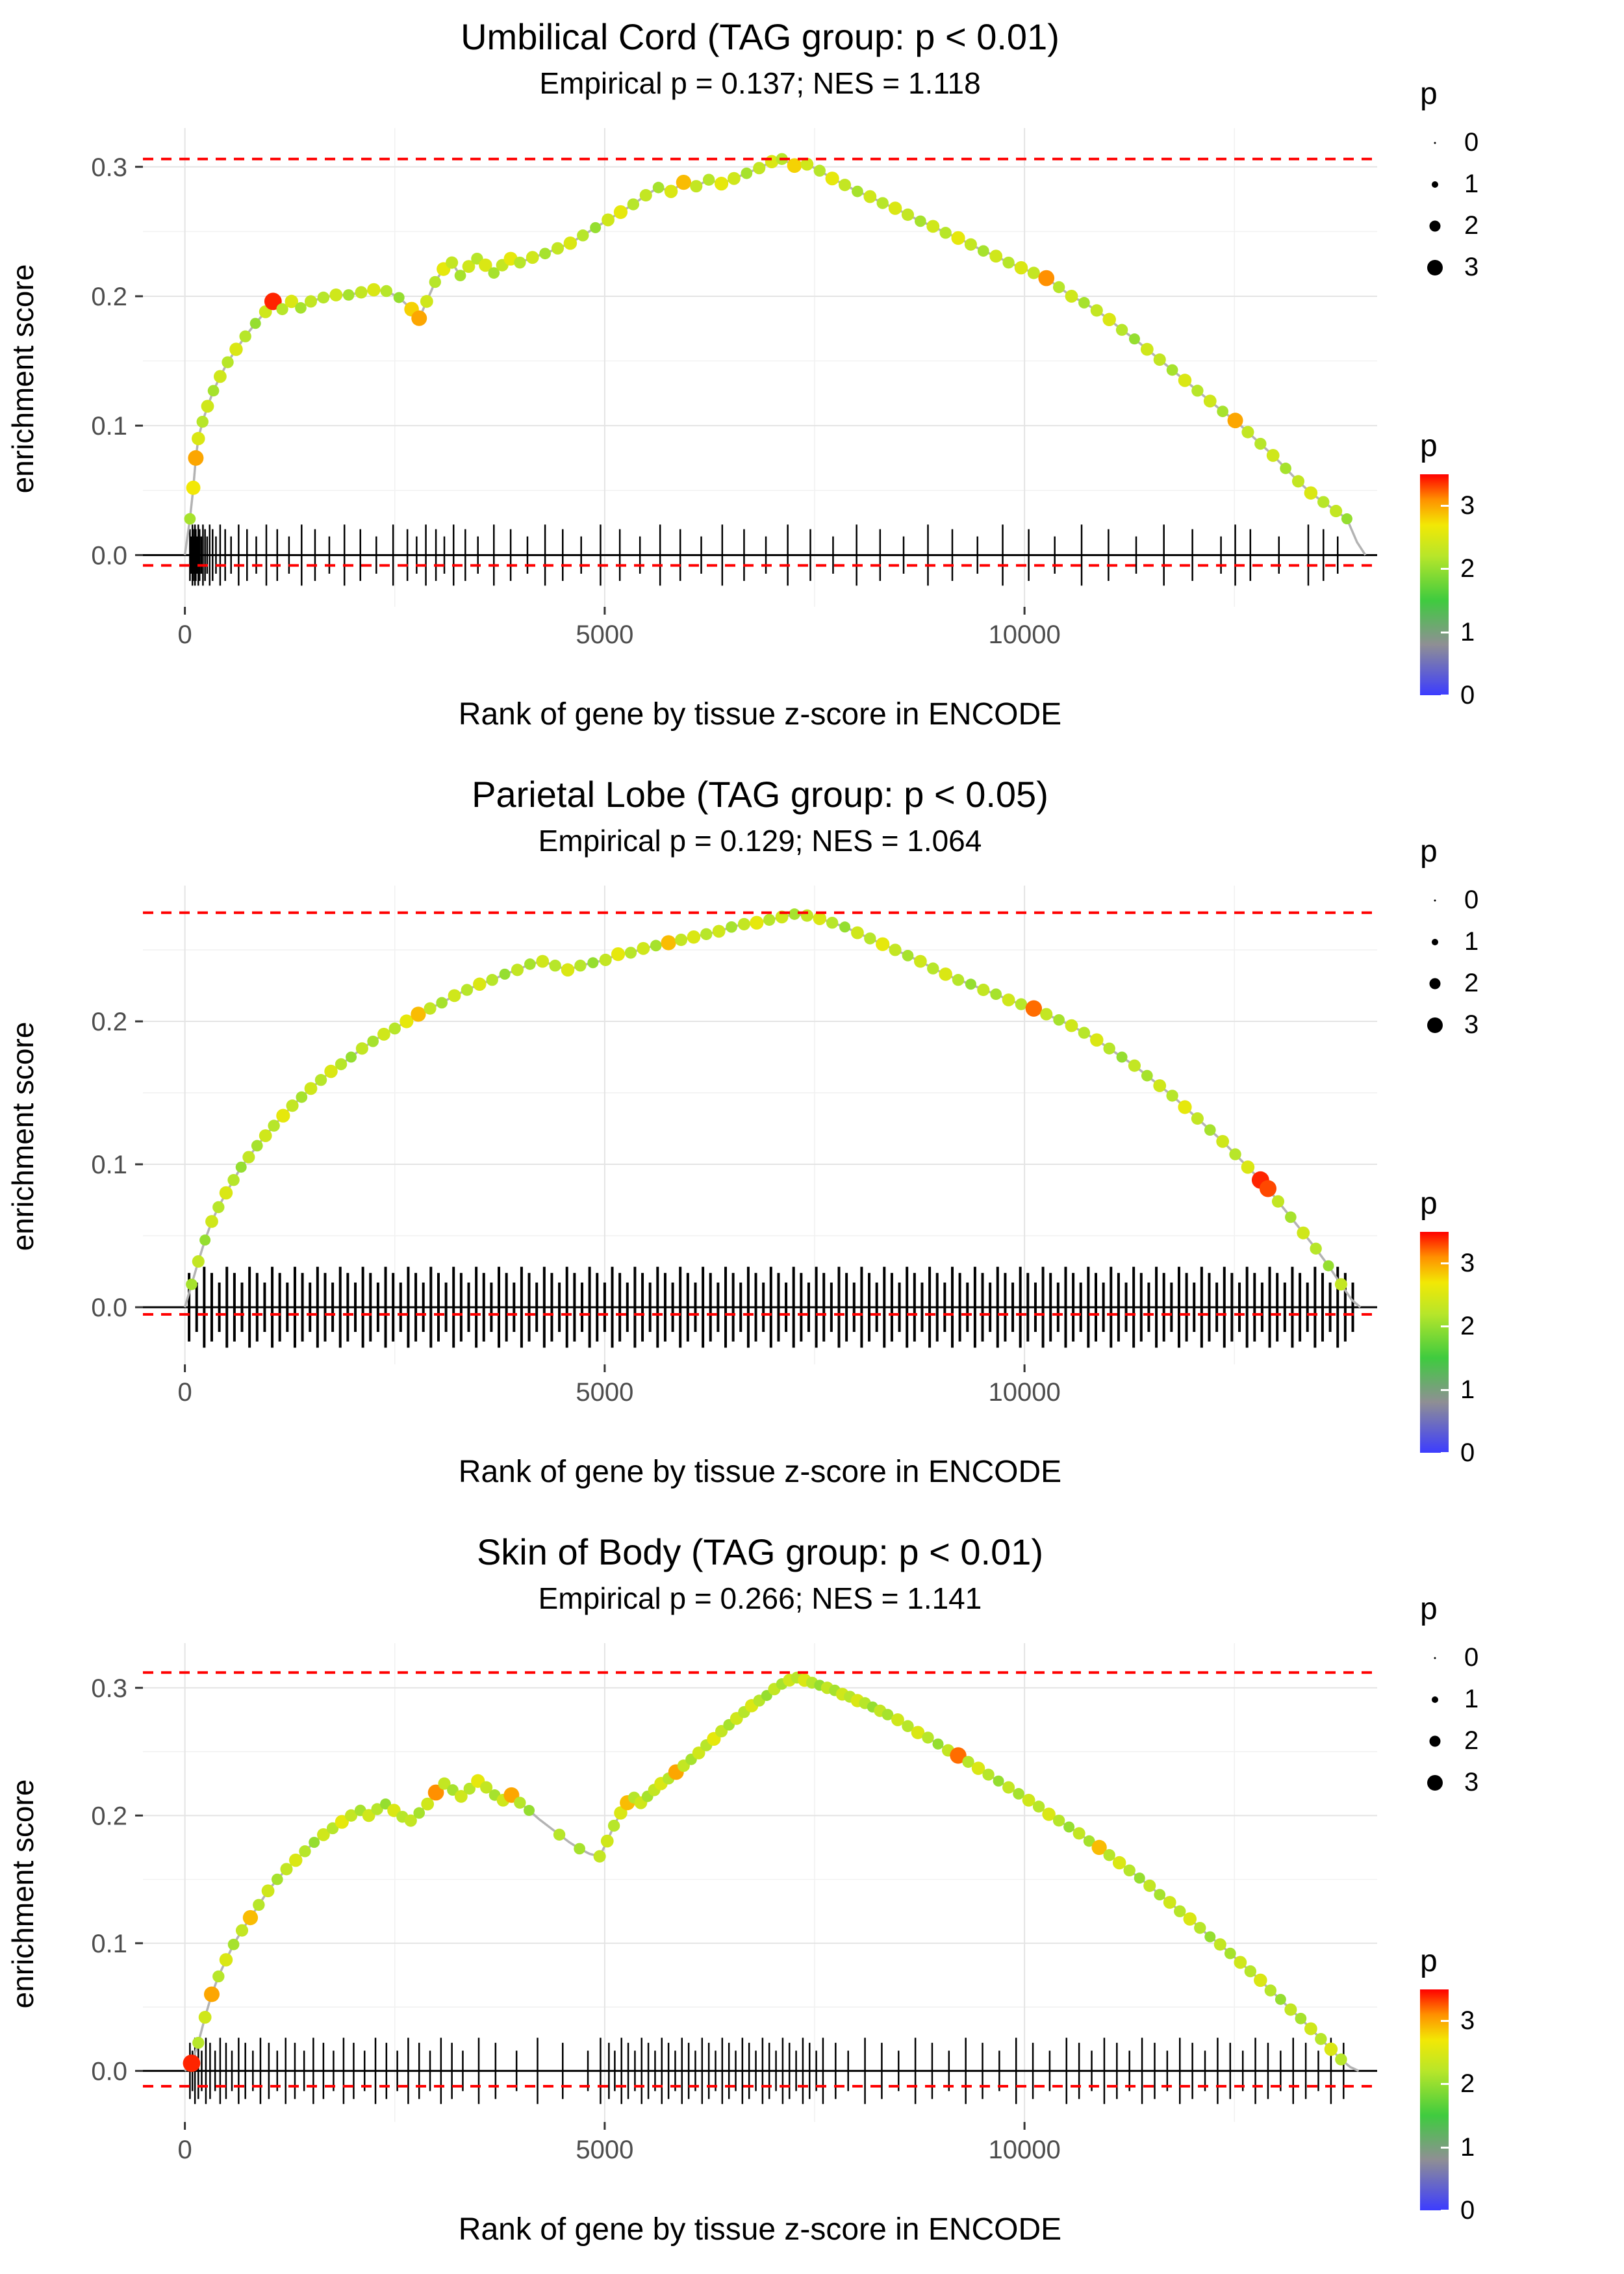 The image size is (1624, 2274). I want to click on panel-title: Parietal Lobe (TAG group: p < 0.05), so click(760, 794).